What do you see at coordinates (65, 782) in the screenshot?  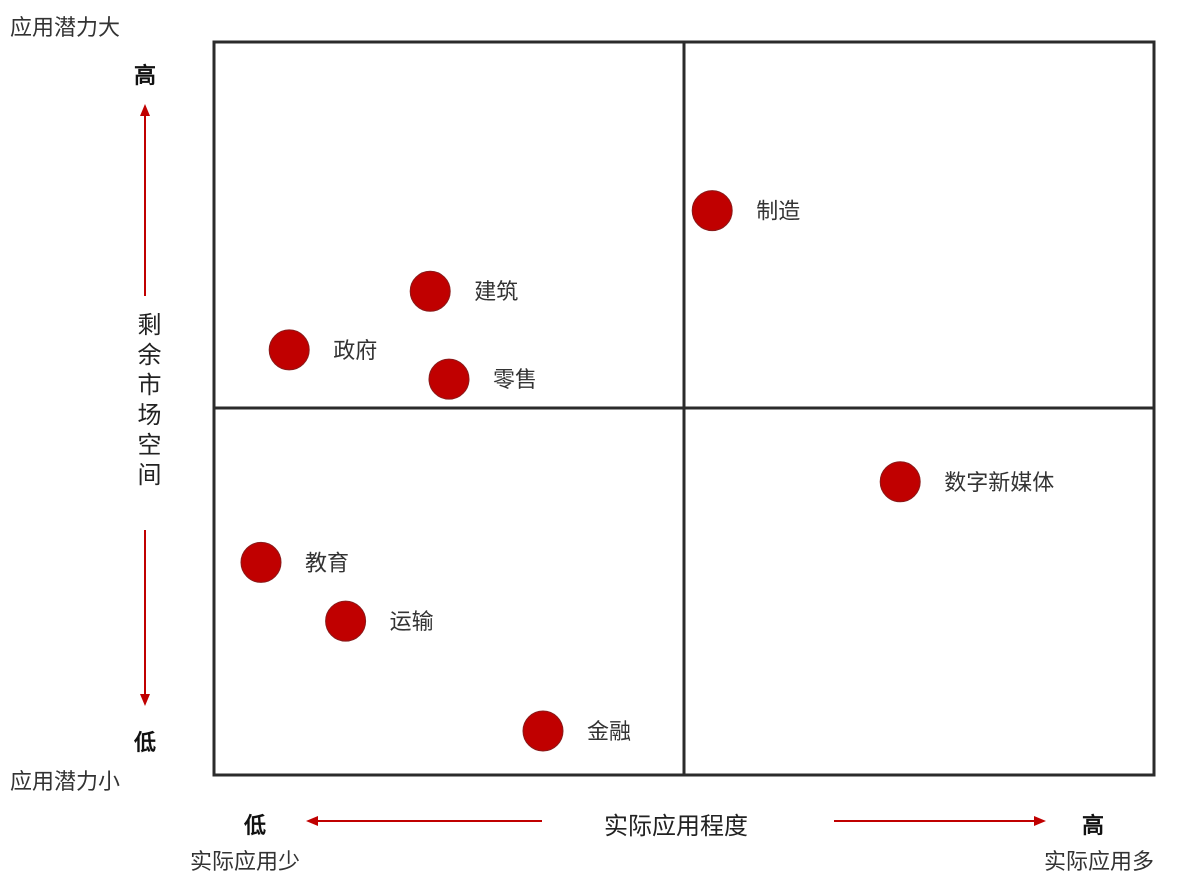 I see `y-bottom-descriptor: 应用潜力小` at bounding box center [65, 782].